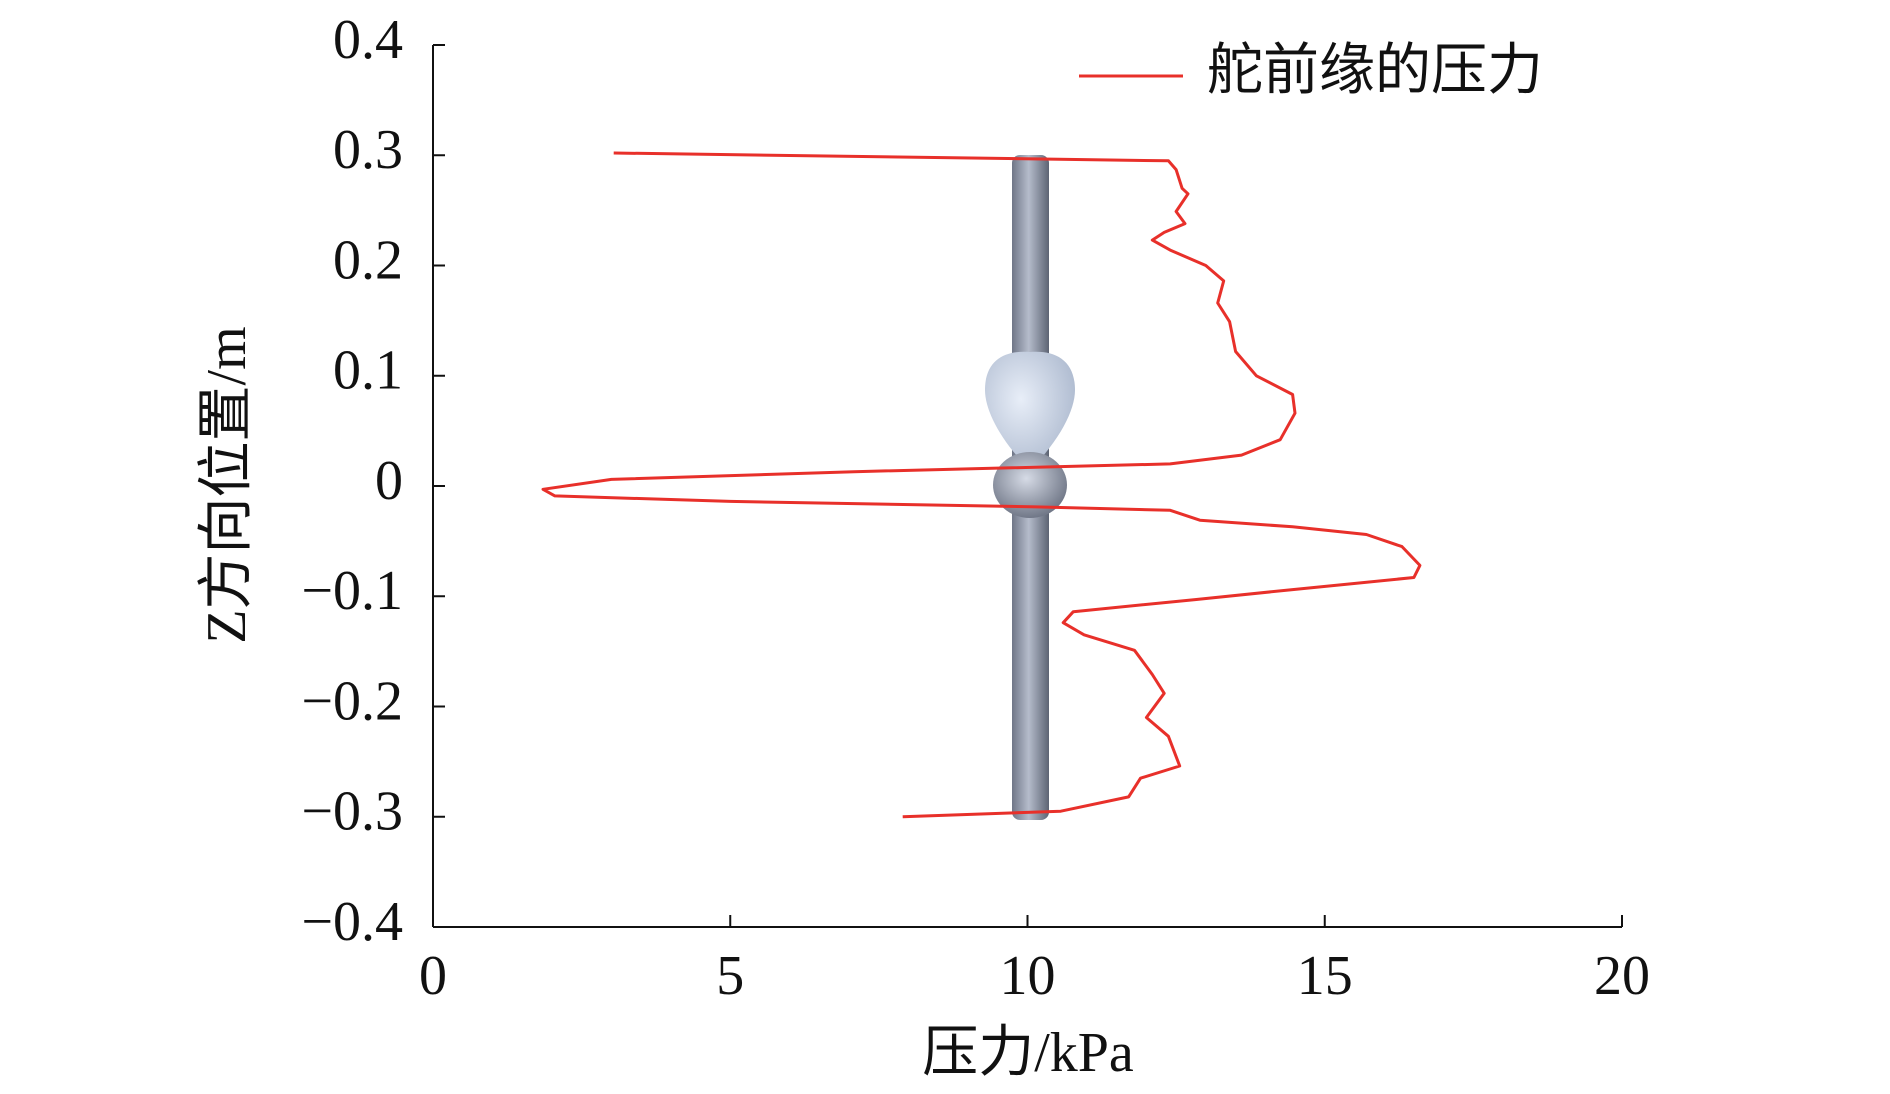  Describe the element at coordinates (1030, 487) in the screenshot. I see `rudder-illustration` at that location.